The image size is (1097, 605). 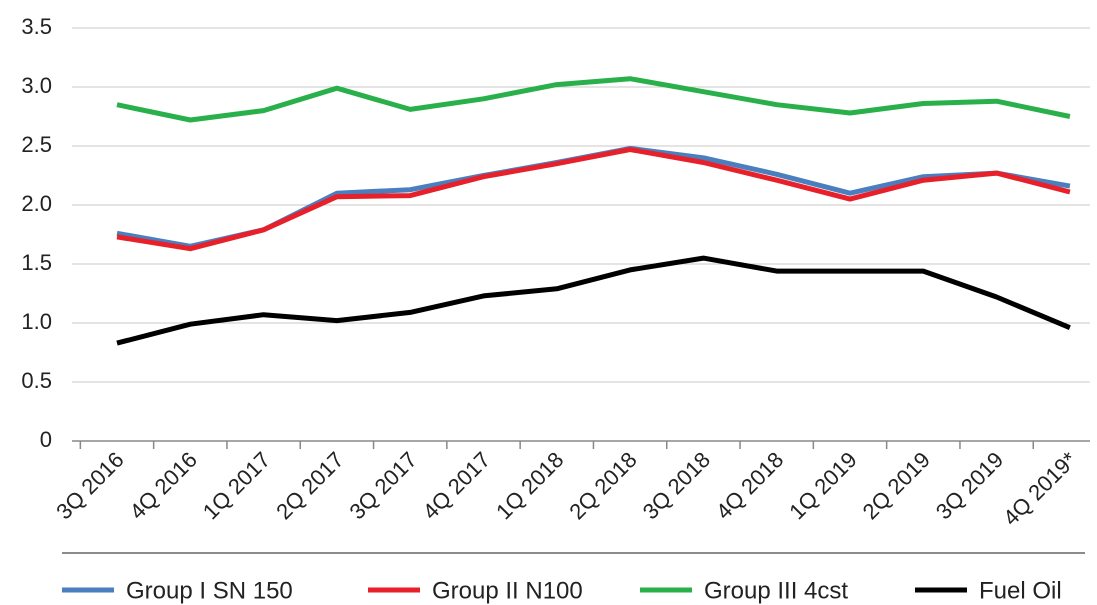 I want to click on x-tick-label: 3Q 2017, so click(x=382, y=485).